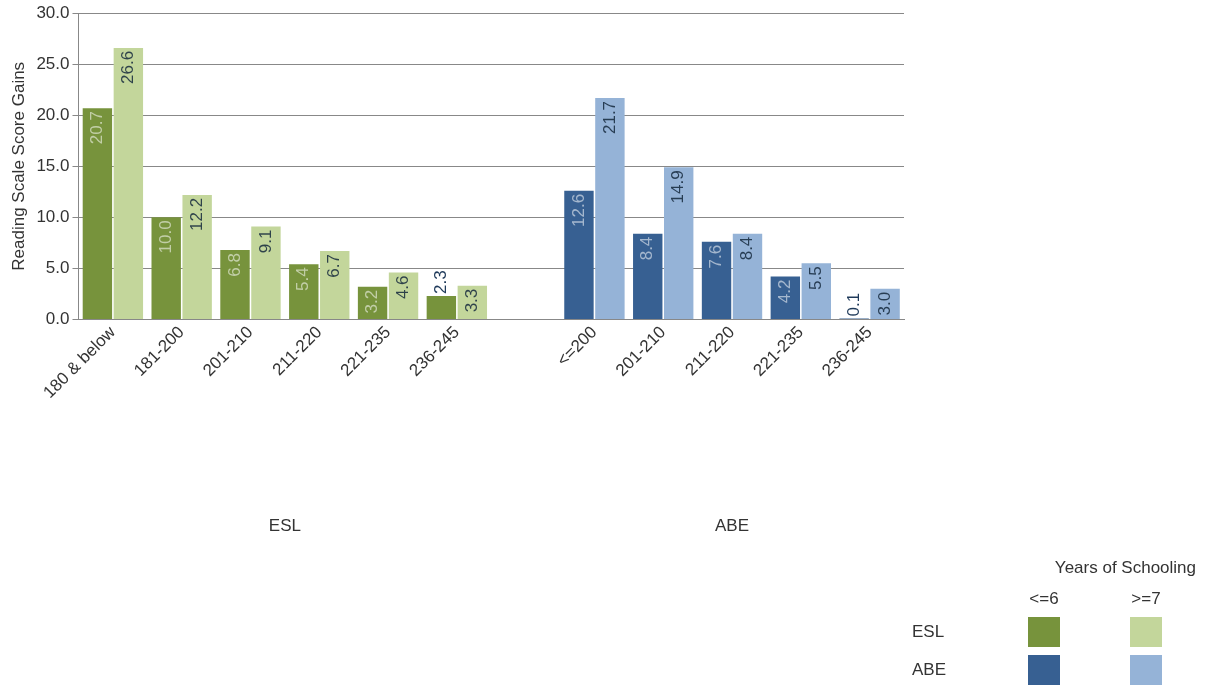  Describe the element at coordinates (128, 67) in the screenshot. I see `data-label: 26.6` at that location.